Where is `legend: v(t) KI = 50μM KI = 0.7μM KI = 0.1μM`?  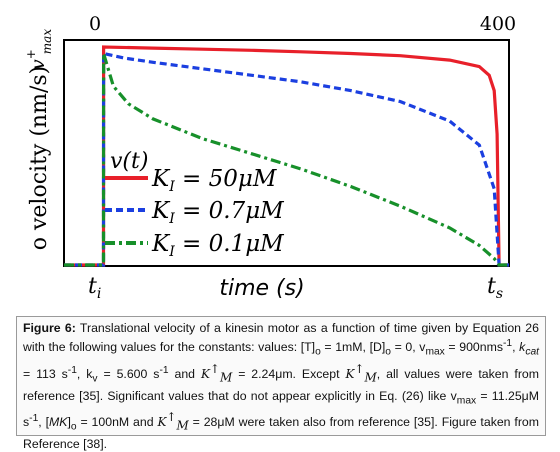
legend: v(t) KI = 50μM KI = 0.7μM KI = 0.1μM is located at coordinates (195, 204).